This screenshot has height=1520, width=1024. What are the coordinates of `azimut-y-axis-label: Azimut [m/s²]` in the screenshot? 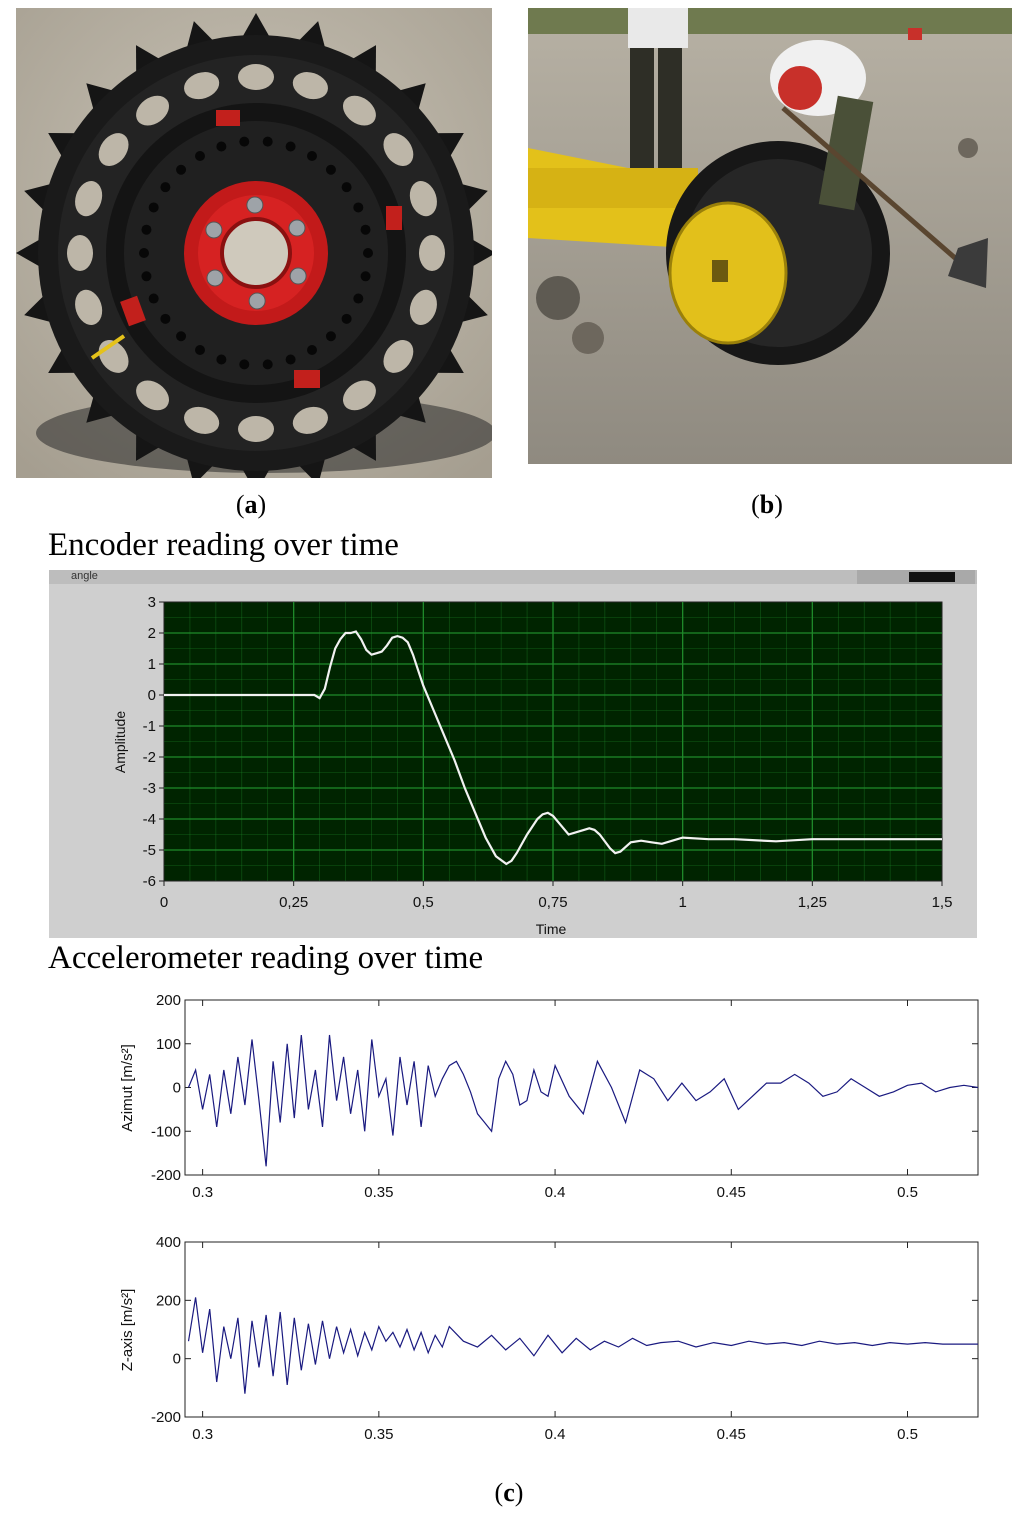 It's located at (127, 1088).